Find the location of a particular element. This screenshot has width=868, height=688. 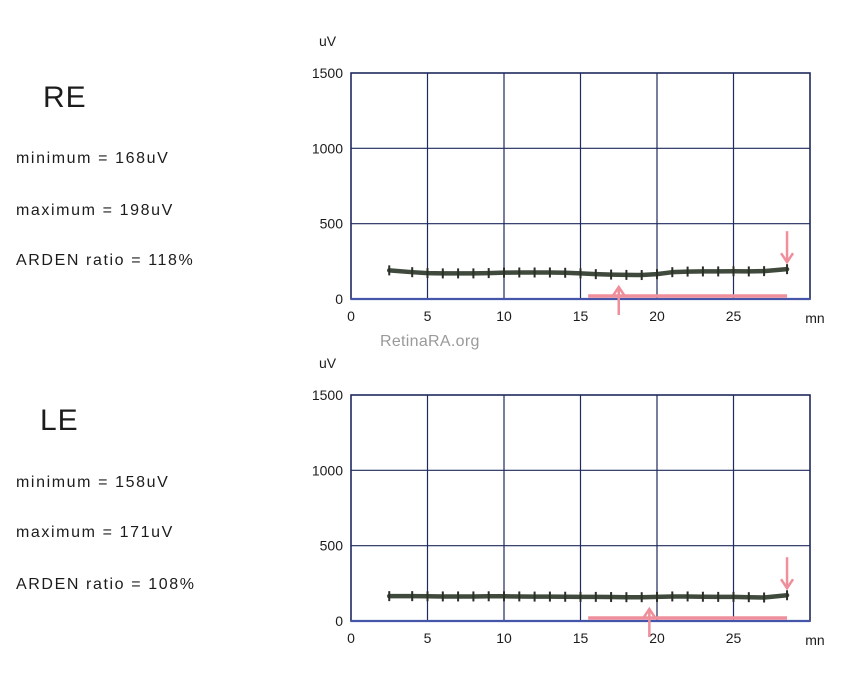

re-arden-ratio: ARDEN ratio = 118% is located at coordinates (105, 260).